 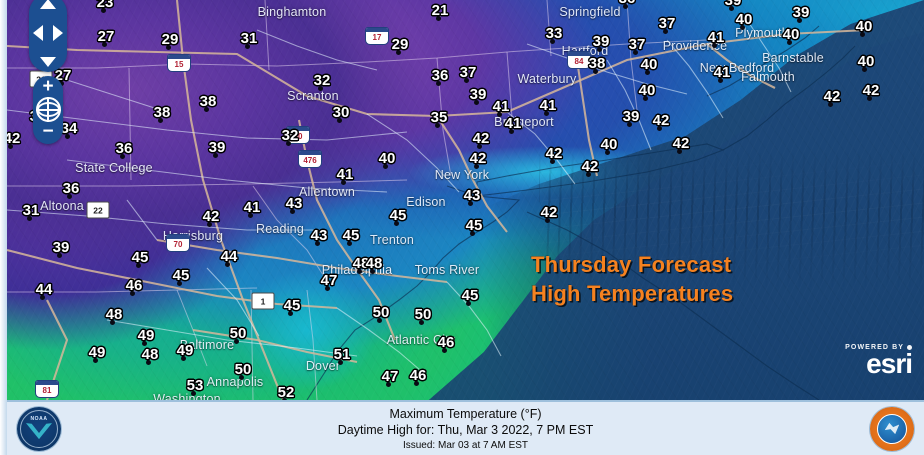 What do you see at coordinates (627, 3) in the screenshot?
I see `station-temperature-value: 36` at bounding box center [627, 3].